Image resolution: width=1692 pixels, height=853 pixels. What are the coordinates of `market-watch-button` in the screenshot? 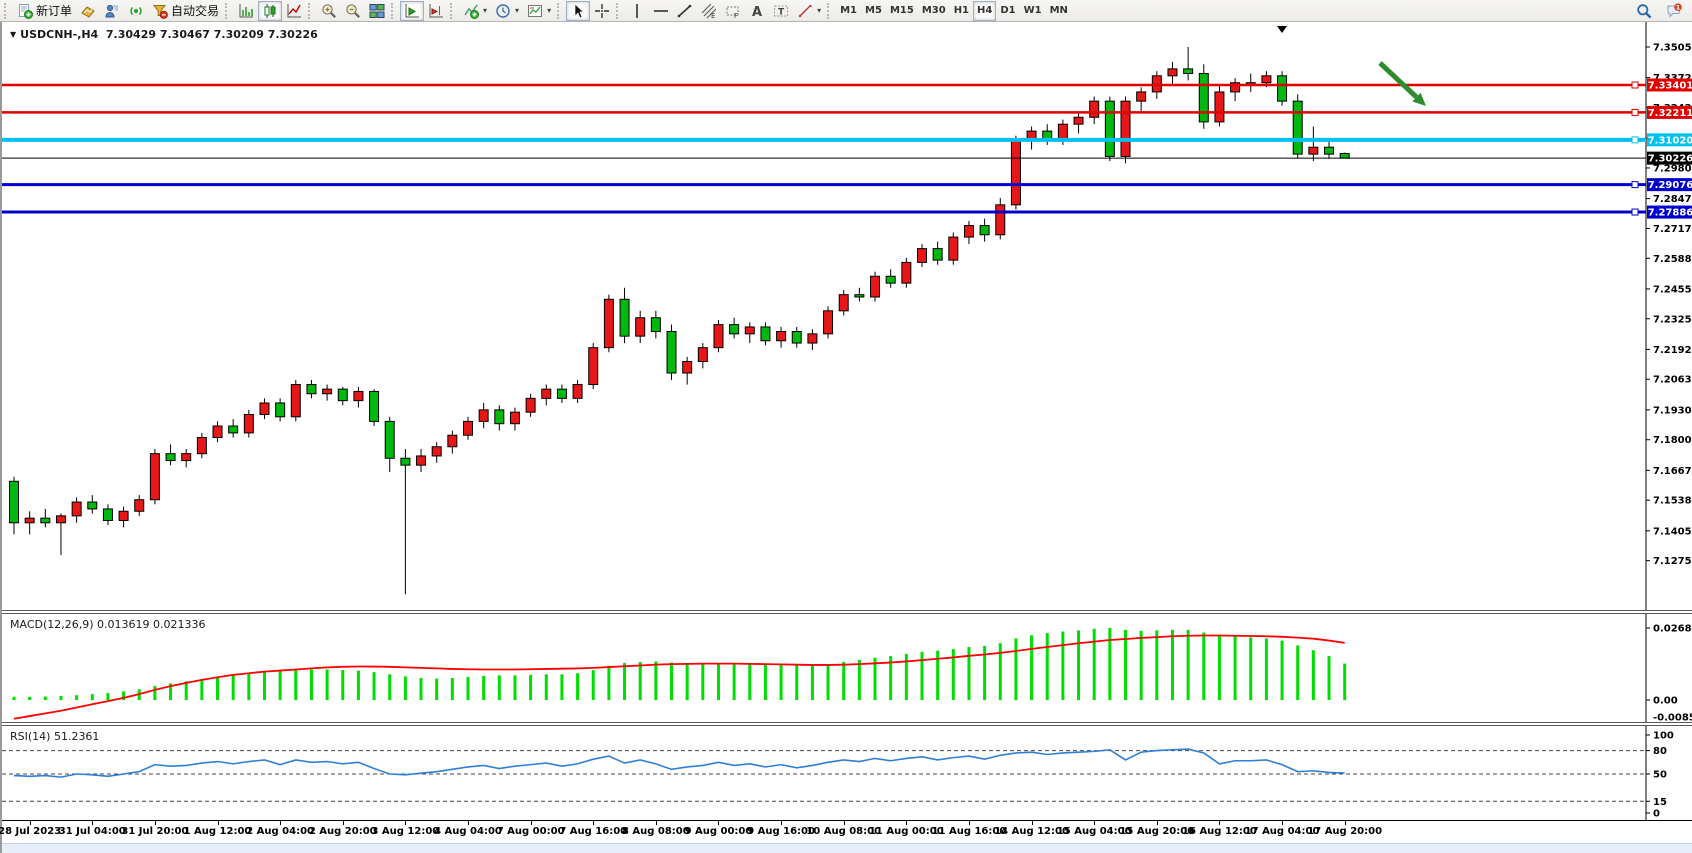 It's located at (88, 11).